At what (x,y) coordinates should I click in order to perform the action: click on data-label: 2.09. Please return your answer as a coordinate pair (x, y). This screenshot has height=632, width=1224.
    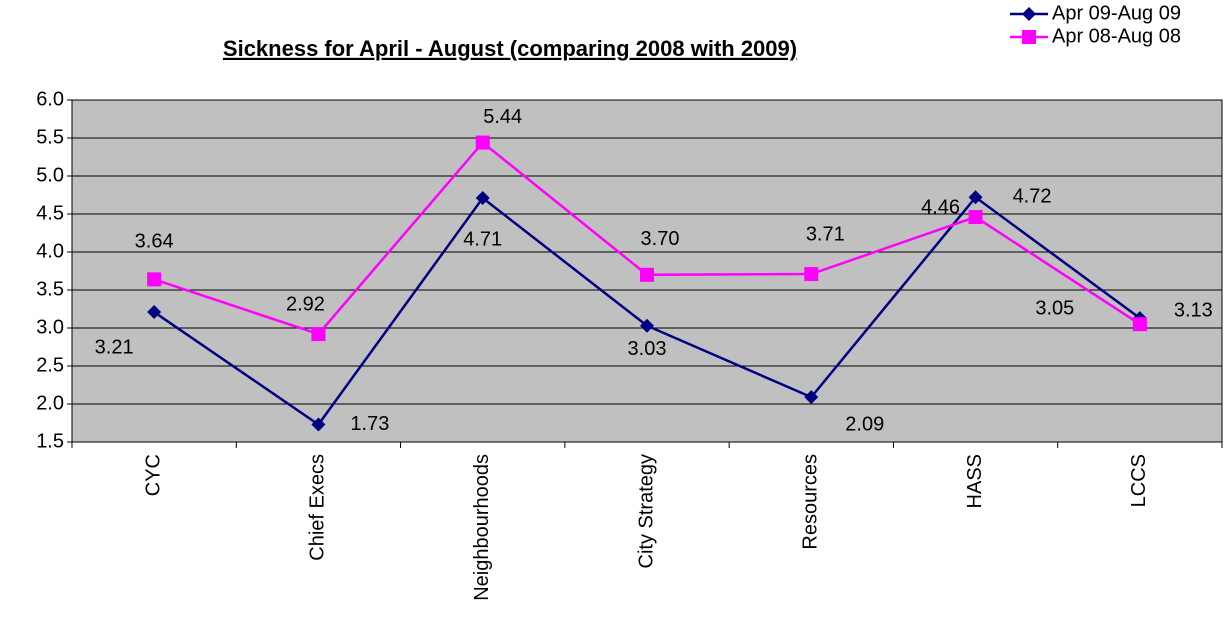
    Looking at the image, I should click on (864, 424).